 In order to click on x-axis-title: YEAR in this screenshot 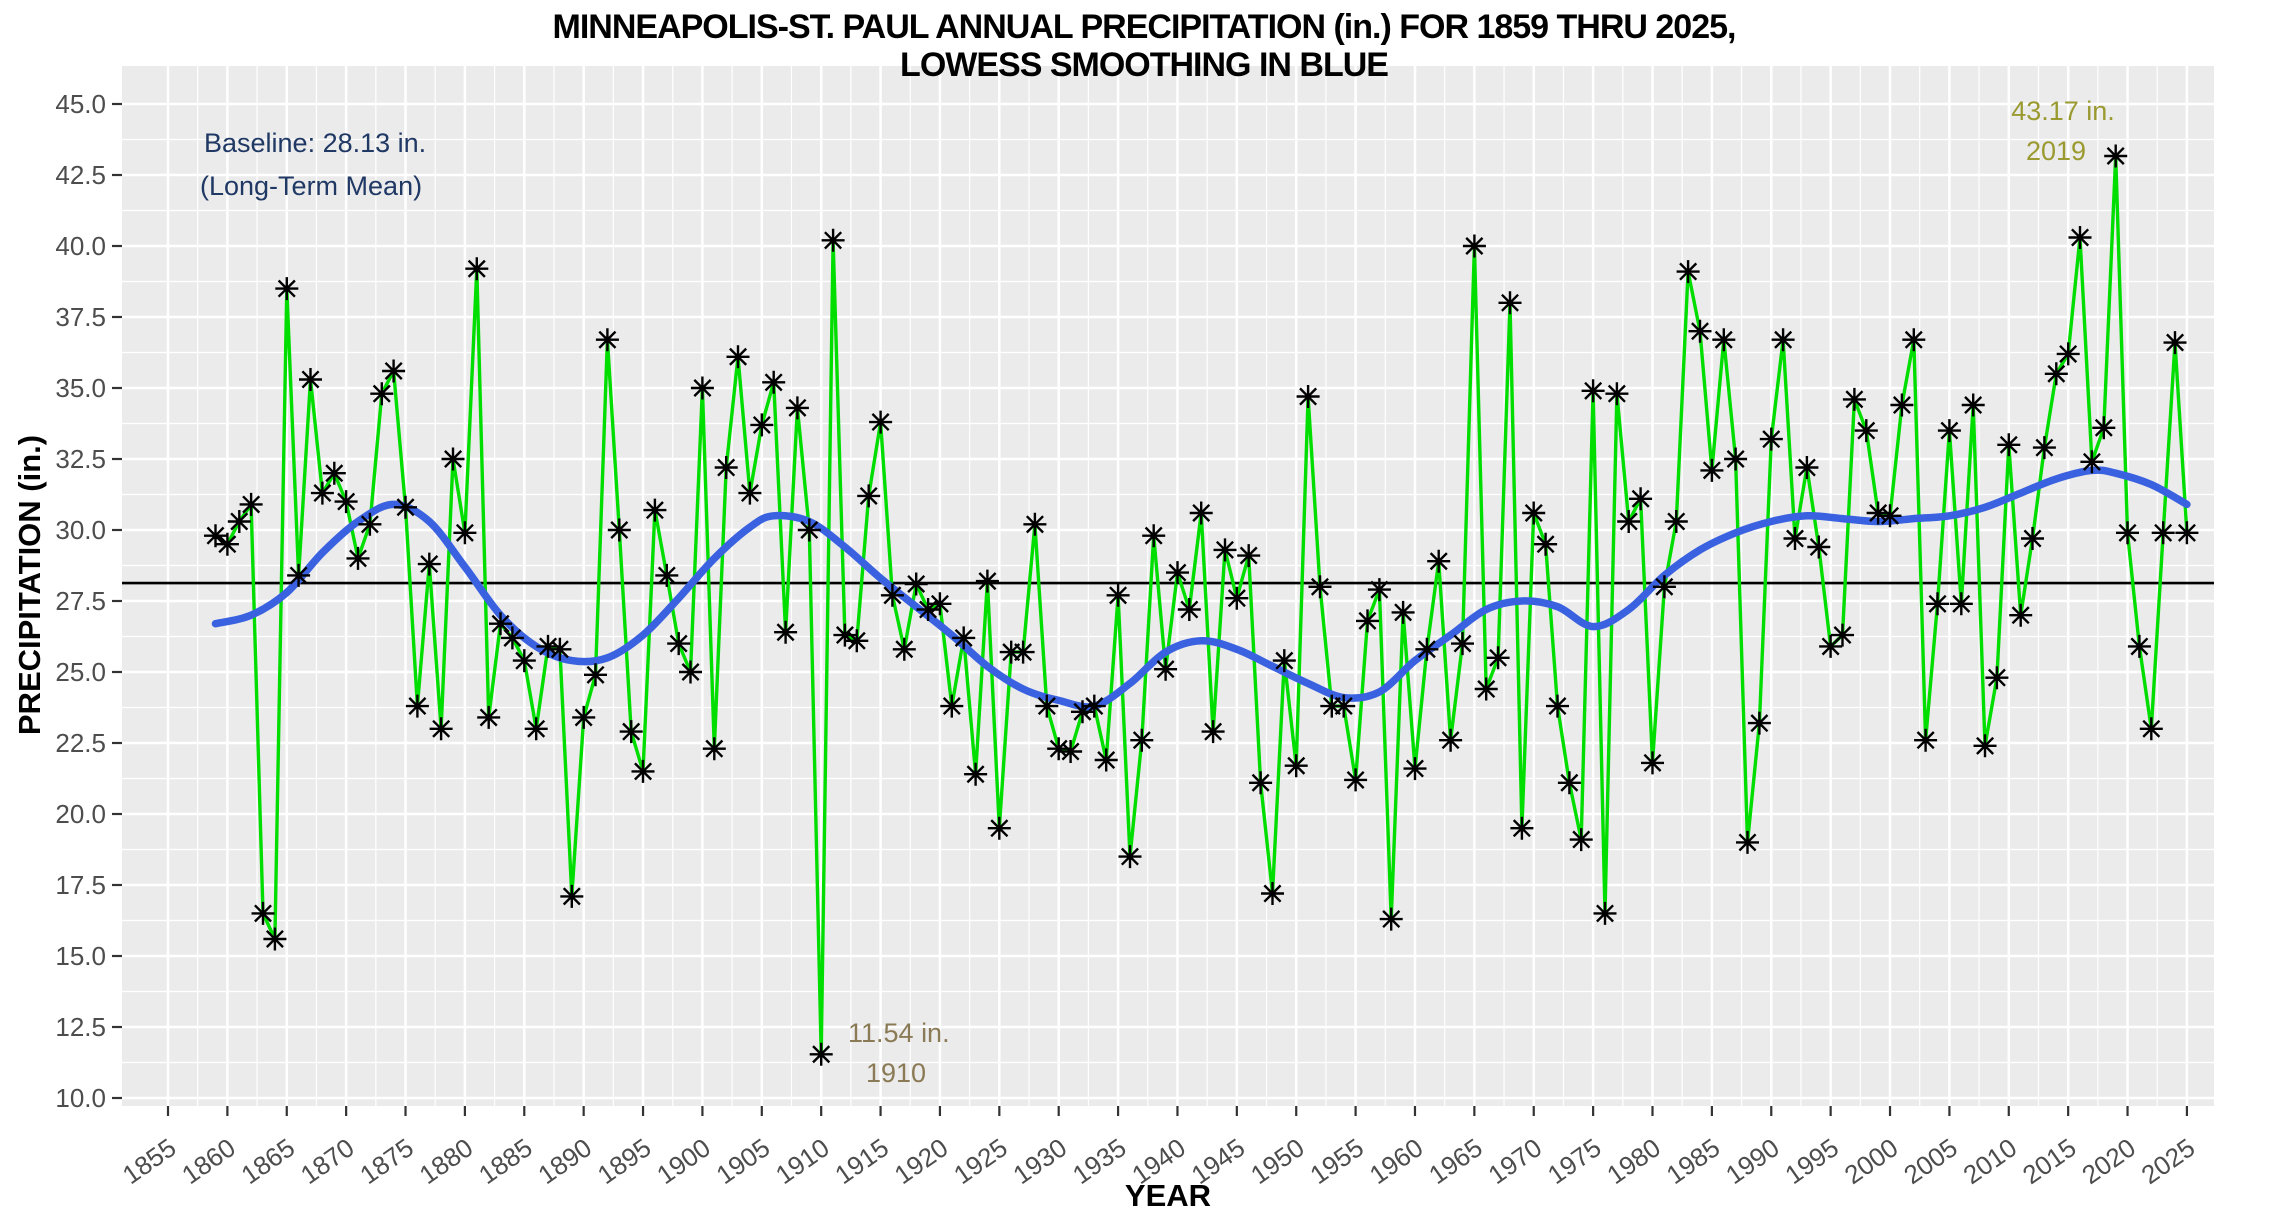, I will do `click(1168, 1195)`.